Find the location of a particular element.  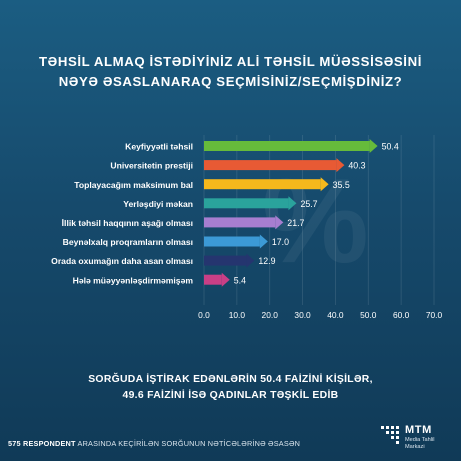

logo-subtitle-line-1: Media Tahlil is located at coordinates (420, 440).